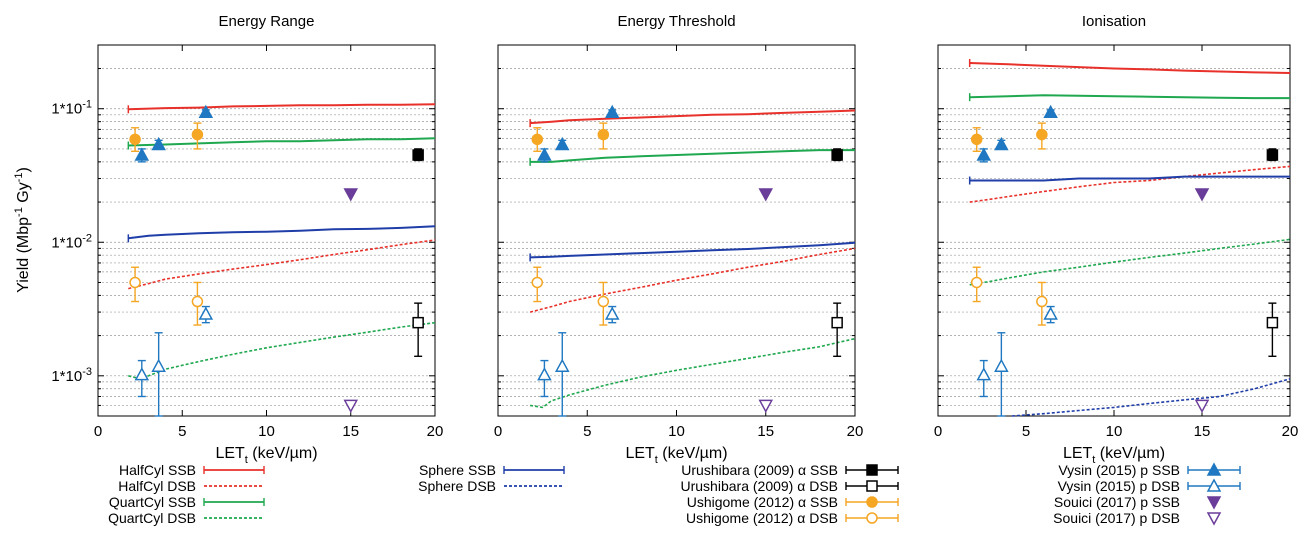 Image resolution: width=1301 pixels, height=560 pixels. I want to click on legend-label: Ushigome (2012) α DSB, so click(762, 518).